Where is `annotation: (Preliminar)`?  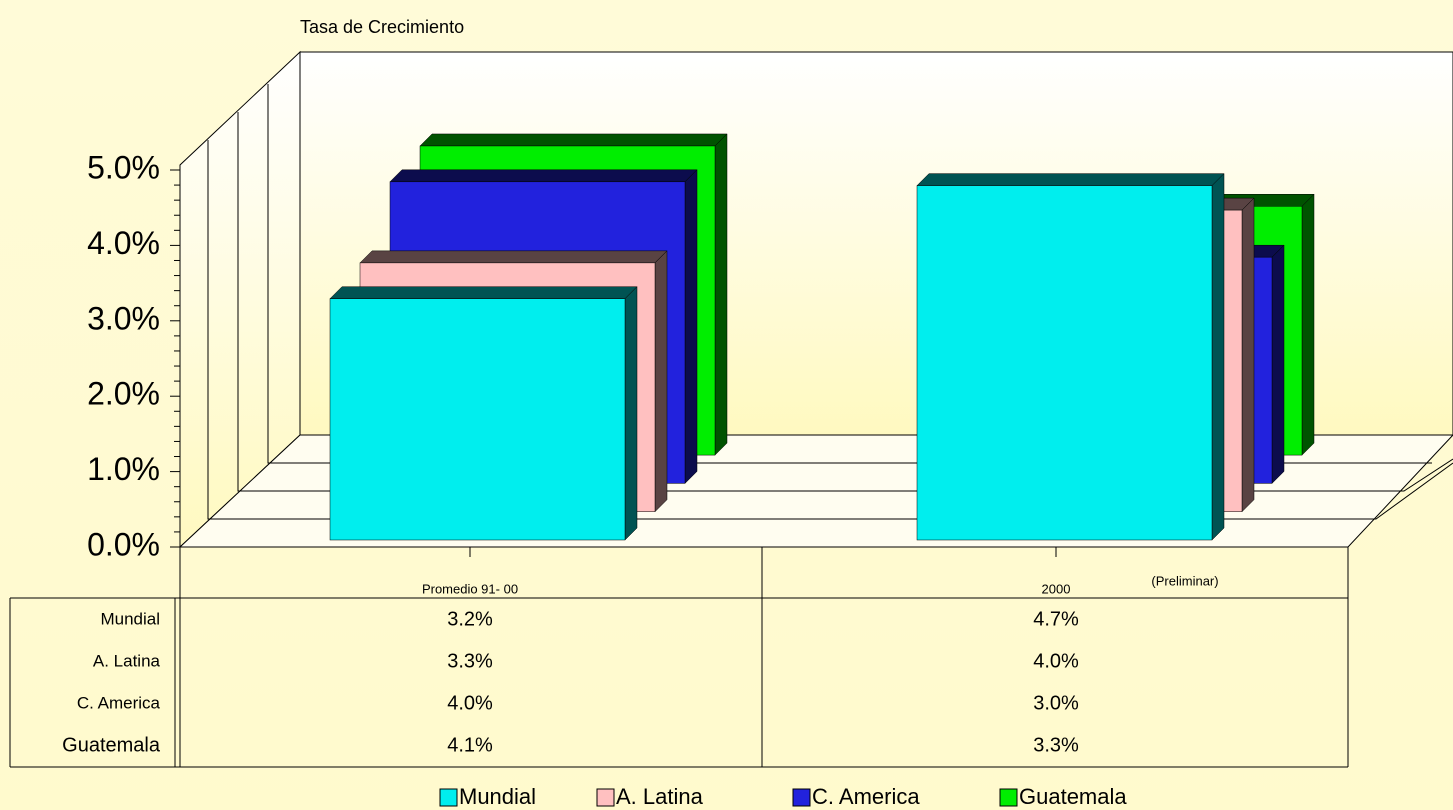
annotation: (Preliminar) is located at coordinates (1184, 580).